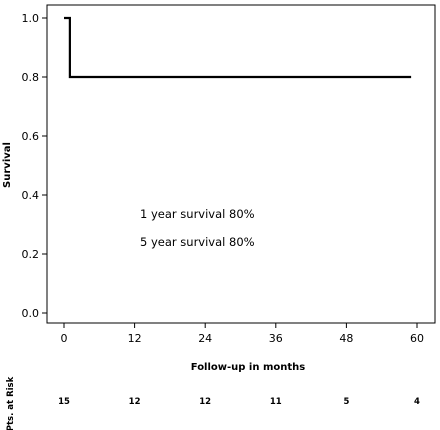 This screenshot has width=440, height=430. Describe the element at coordinates (64, 338) in the screenshot. I see `x-tick-label: 0` at that location.